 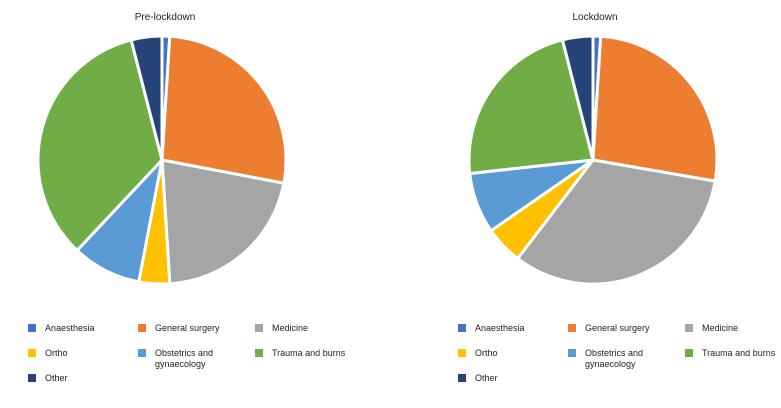 I want to click on chart-title: Pre-lockdown, so click(x=165, y=17).